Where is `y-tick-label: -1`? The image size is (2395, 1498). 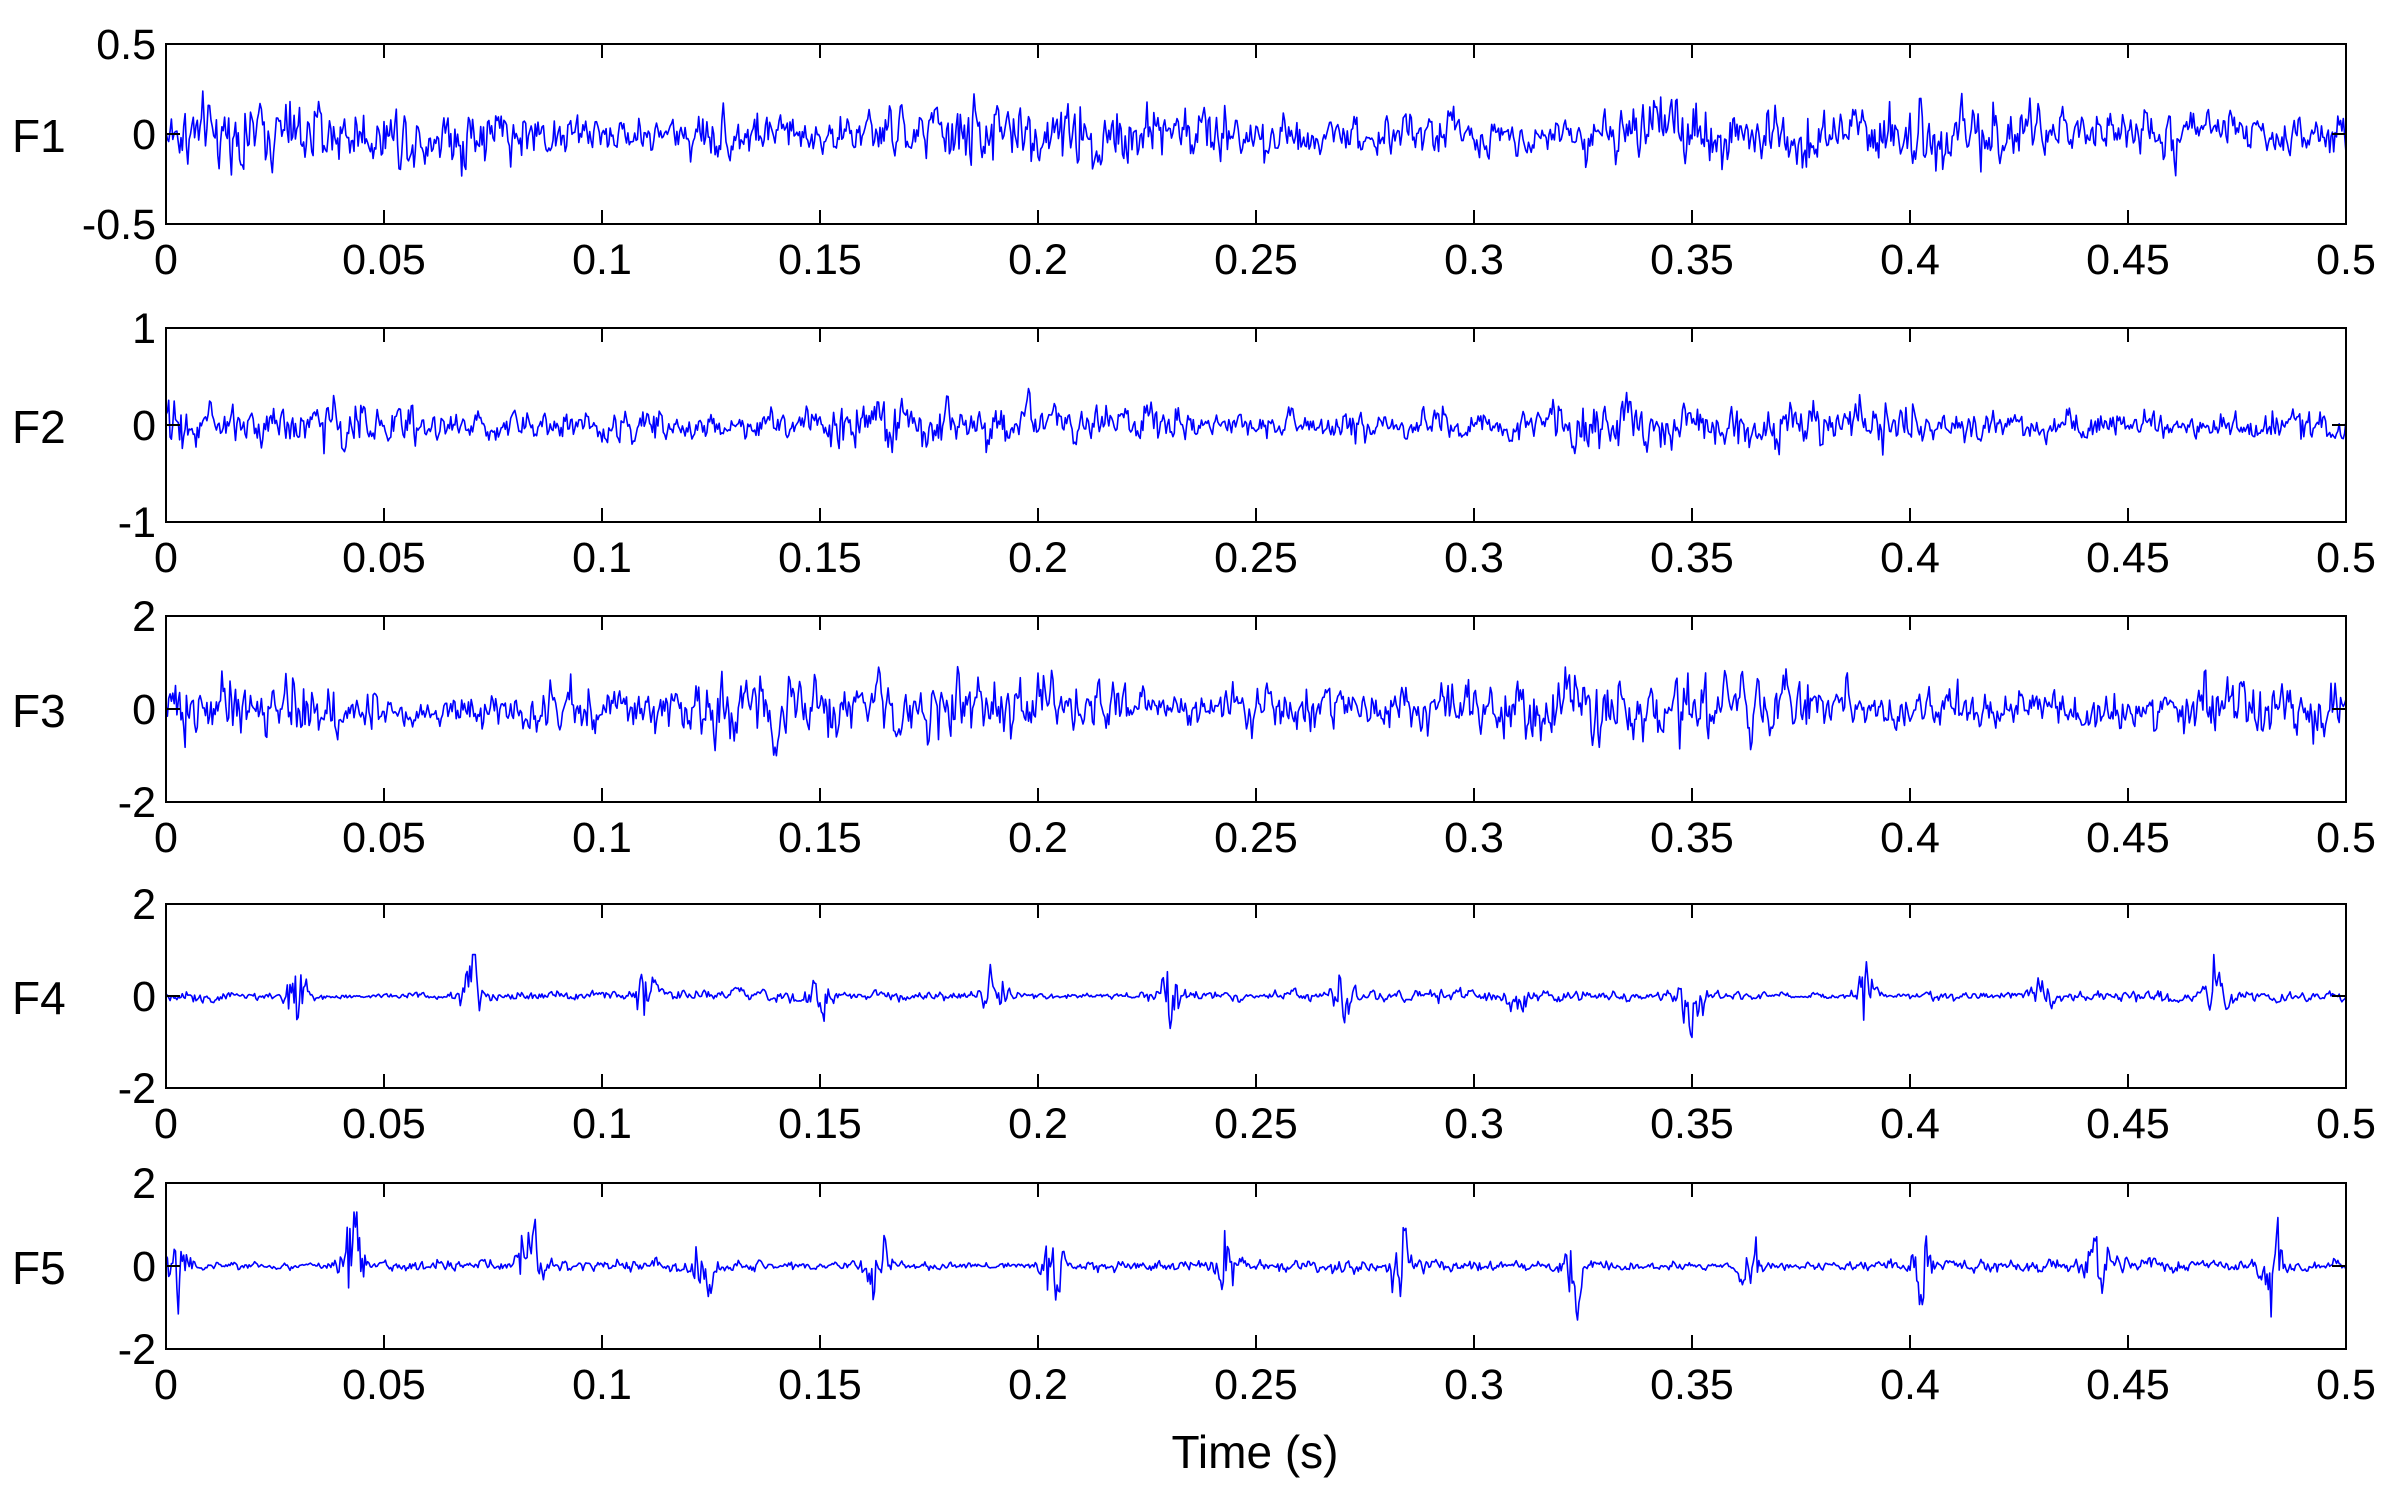
y-tick-label: -1 is located at coordinates (137, 523).